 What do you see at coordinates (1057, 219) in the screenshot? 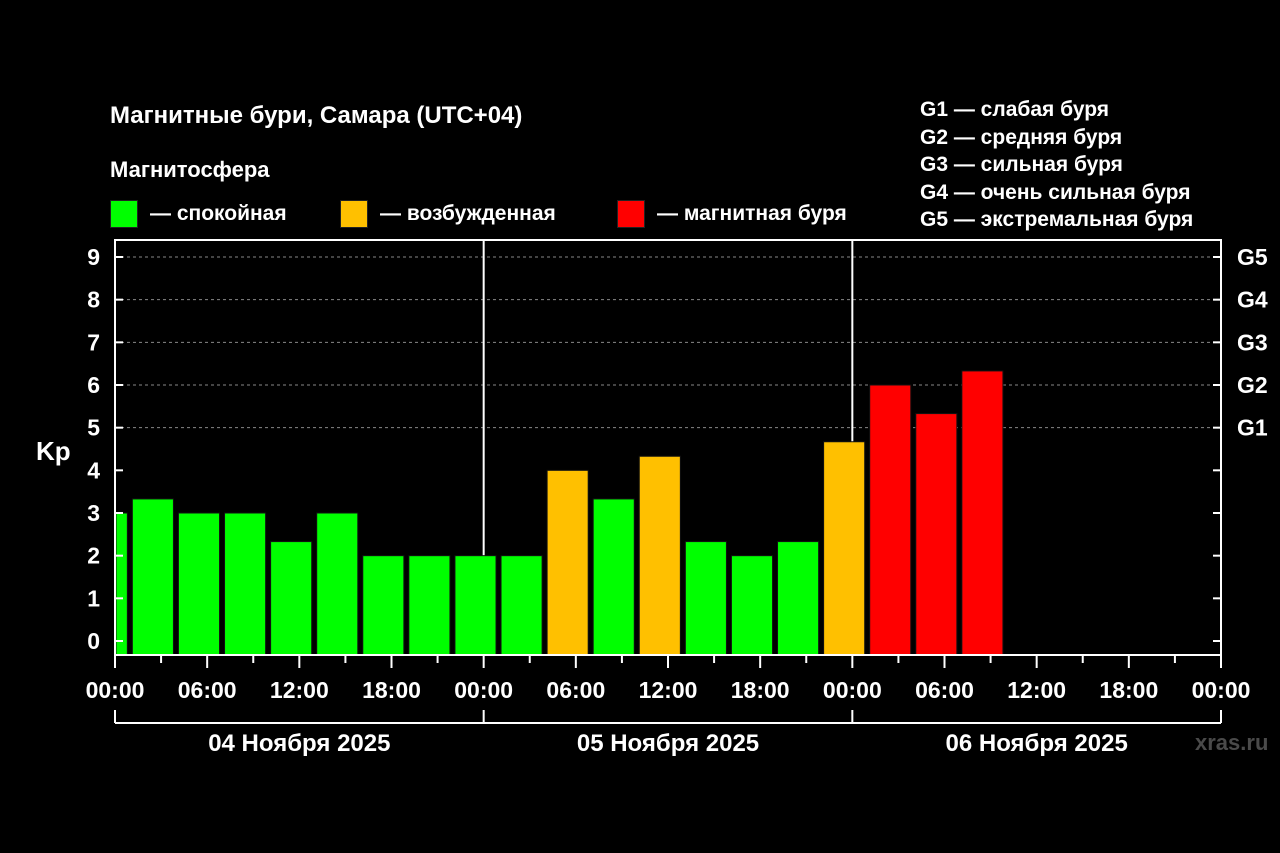
I see `g-legend-g5: G5 — экстремальная буря` at bounding box center [1057, 219].